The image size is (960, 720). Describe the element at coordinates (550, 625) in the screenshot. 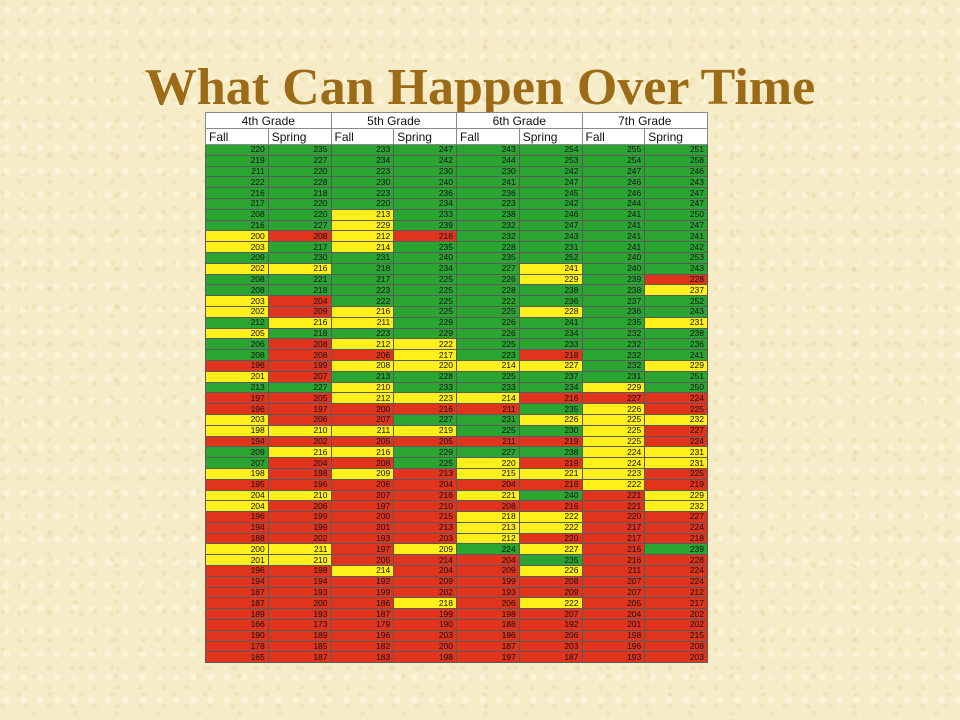

I see `score-cell-6th-spring: 192` at that location.